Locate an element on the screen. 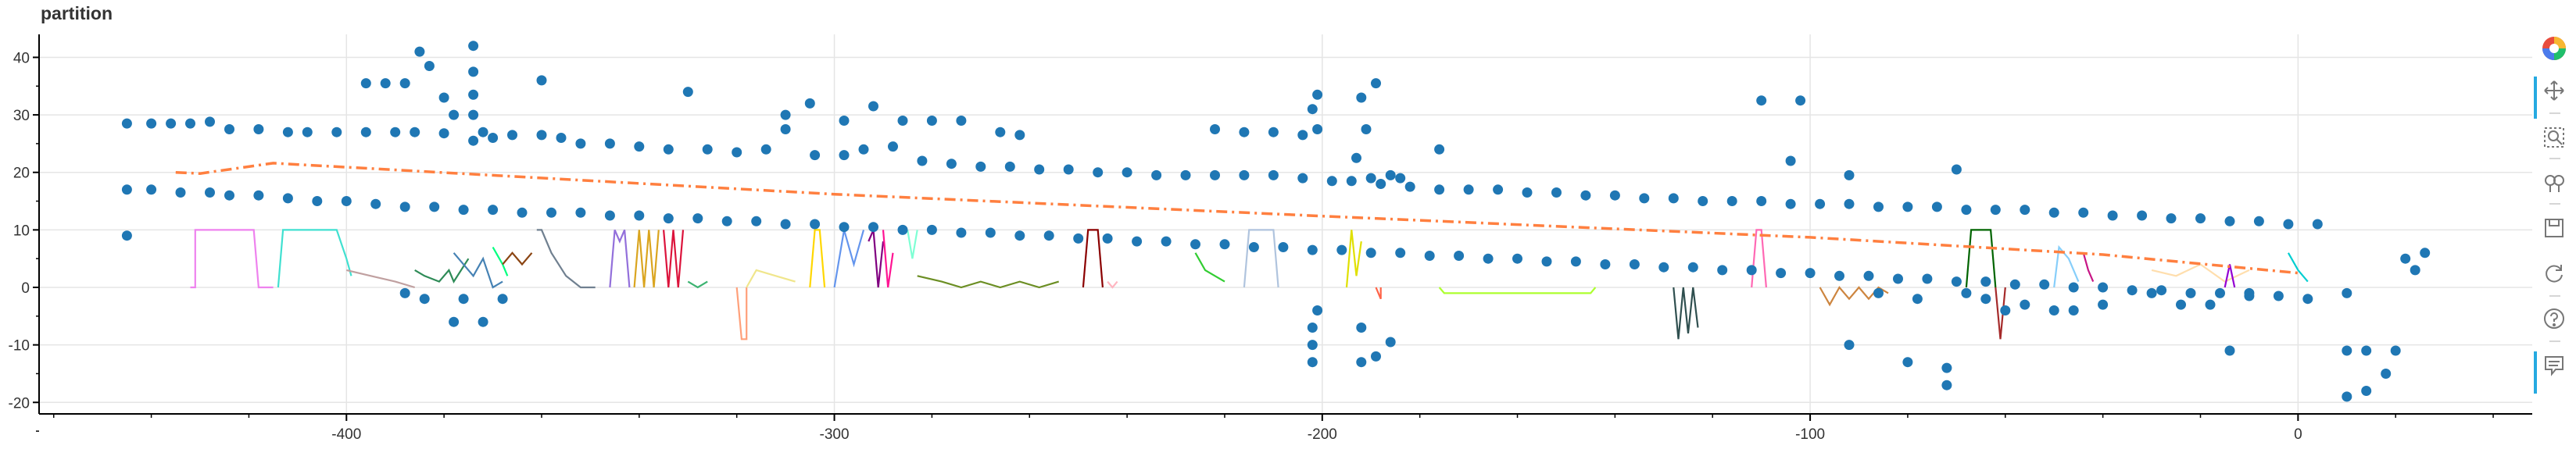 The image size is (2576, 467). save-icon is located at coordinates (2554, 228).